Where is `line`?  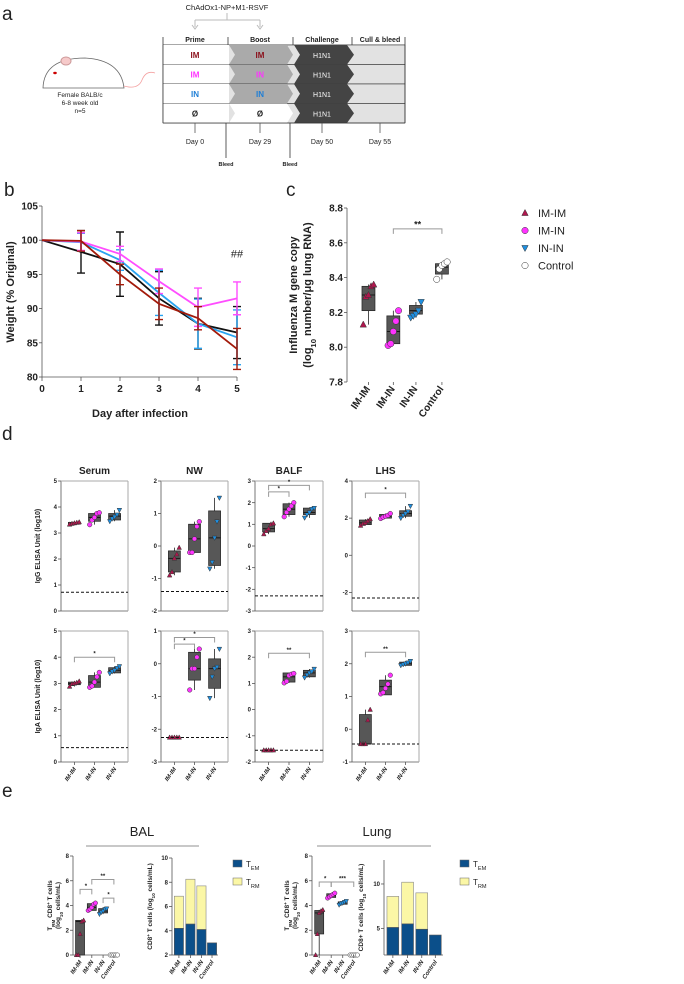 line is located at coordinates (139, 274).